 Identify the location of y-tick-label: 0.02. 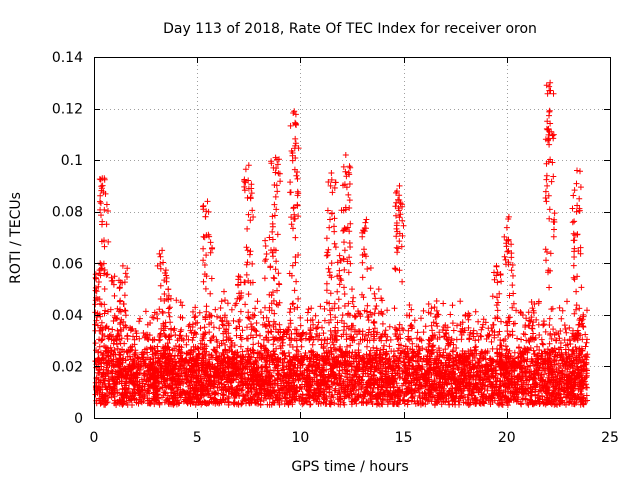
(67, 367).